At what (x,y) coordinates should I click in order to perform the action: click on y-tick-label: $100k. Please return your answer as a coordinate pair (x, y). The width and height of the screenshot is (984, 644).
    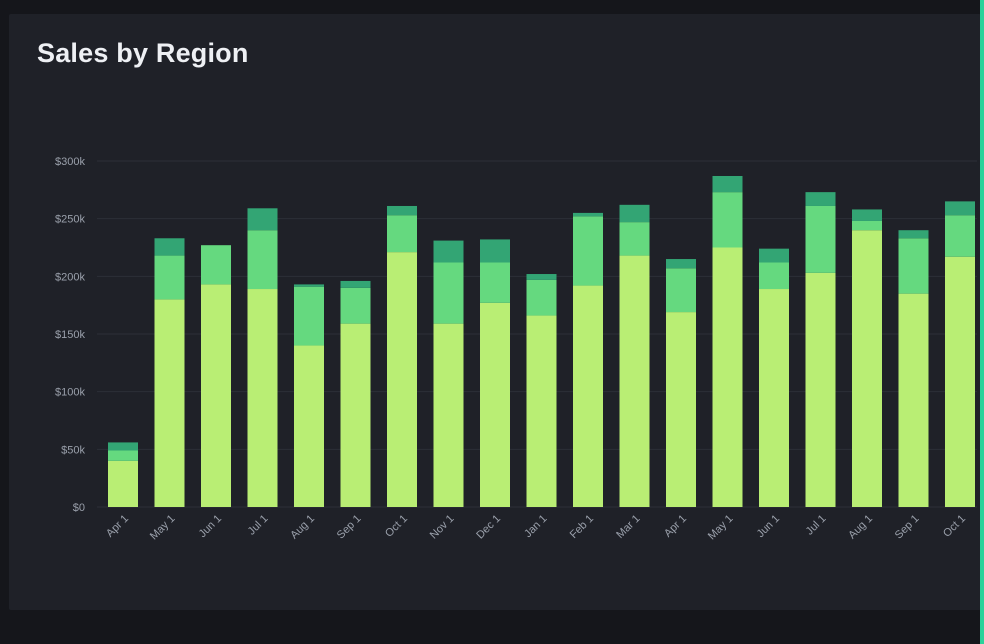
    Looking at the image, I should click on (70, 393).